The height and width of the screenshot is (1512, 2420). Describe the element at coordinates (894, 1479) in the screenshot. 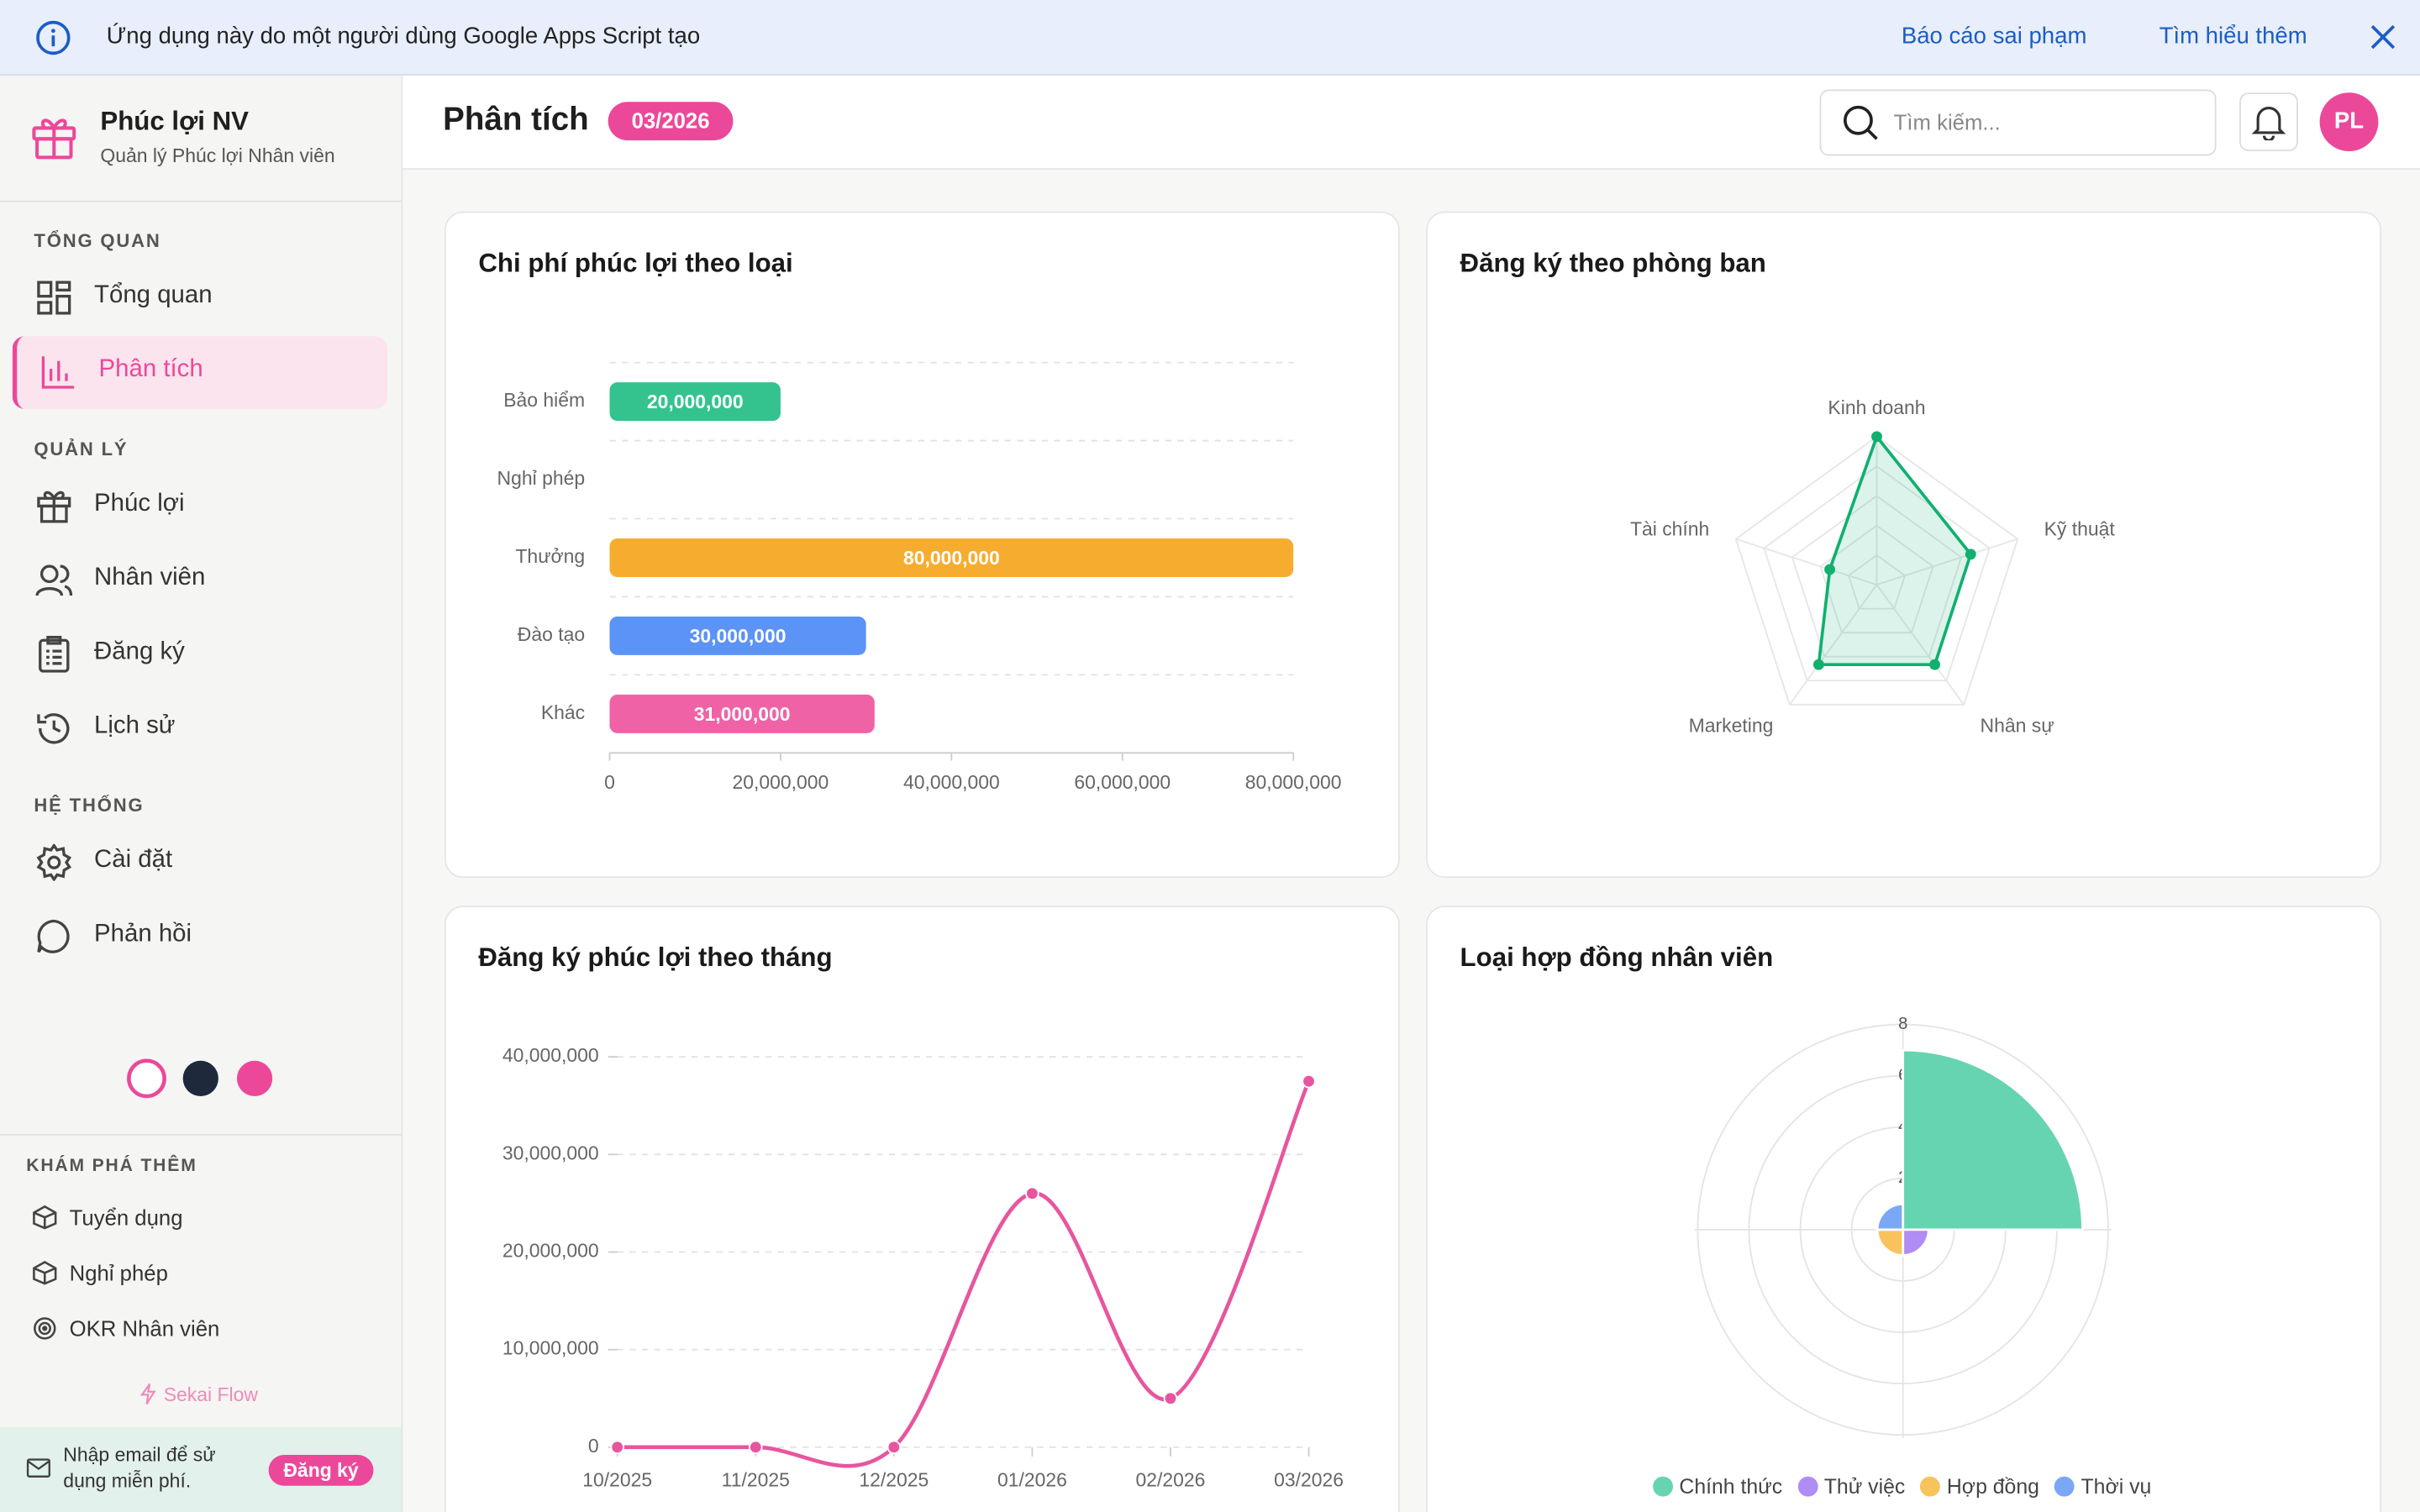

I see `x-tick-label: 12/2025` at that location.